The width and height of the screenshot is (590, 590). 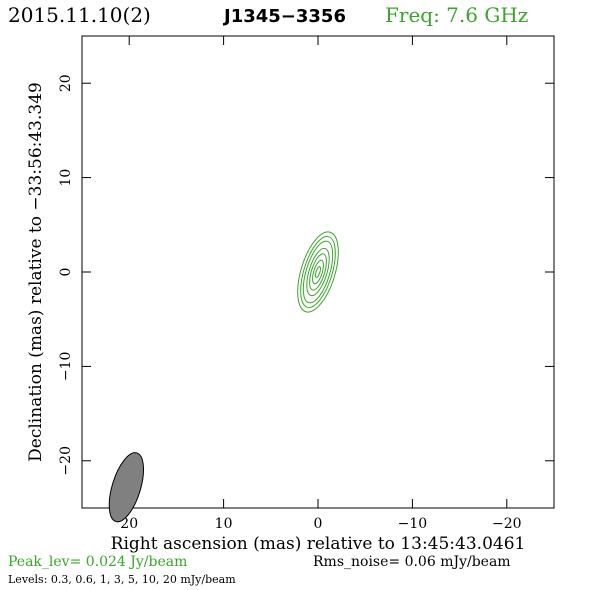 What do you see at coordinates (413, 524) in the screenshot?
I see `x-tick-label: −10` at bounding box center [413, 524].